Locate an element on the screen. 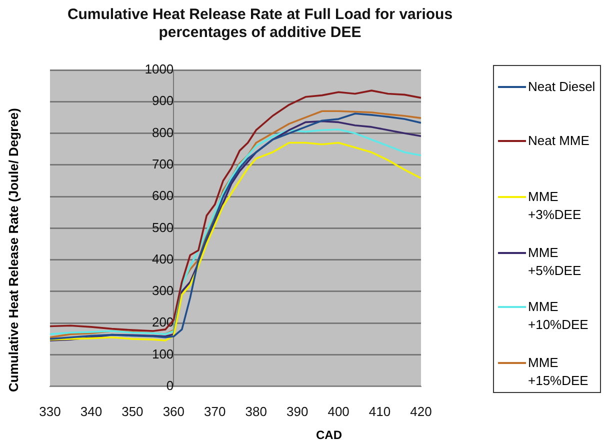 Image resolution: width=608 pixels, height=446 pixels. x-tick-label: 380 is located at coordinates (256, 411).